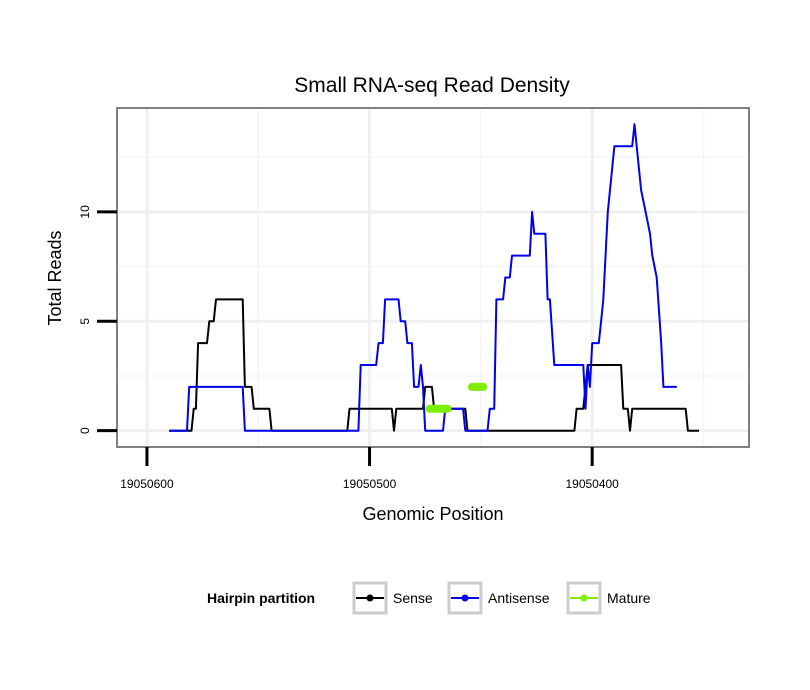  I want to click on legend-label: Mature, so click(629, 598).